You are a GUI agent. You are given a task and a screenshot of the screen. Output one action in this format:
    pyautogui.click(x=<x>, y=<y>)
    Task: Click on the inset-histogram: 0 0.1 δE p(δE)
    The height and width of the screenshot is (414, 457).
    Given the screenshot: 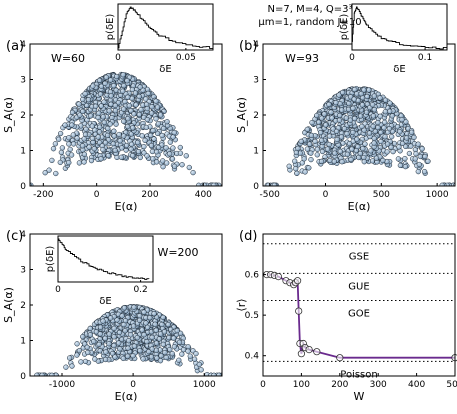 What is the action you would take?
    pyautogui.click(x=393, y=39)
    